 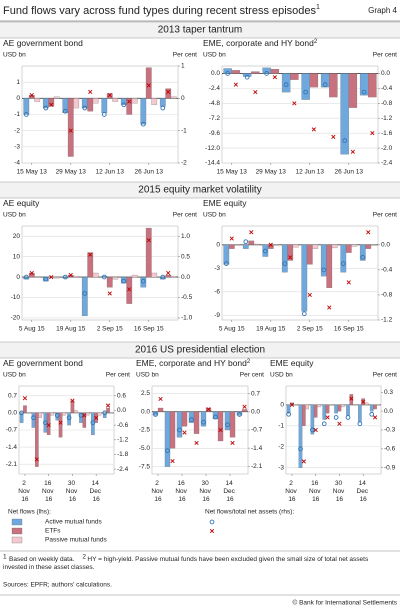 What do you see at coordinates (387, 103) in the screenshot?
I see `y2-tick-label: -0.8` at bounding box center [387, 103].